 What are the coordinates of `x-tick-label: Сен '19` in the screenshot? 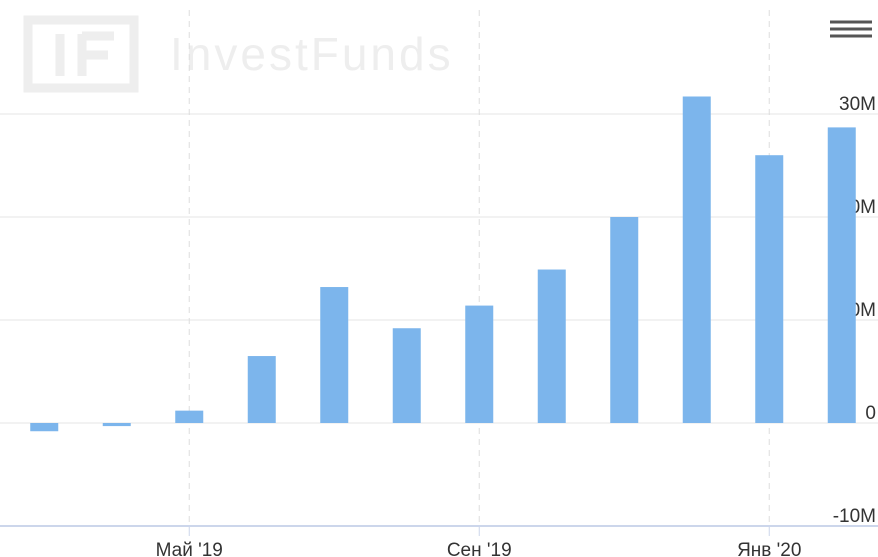 It's located at (479, 548).